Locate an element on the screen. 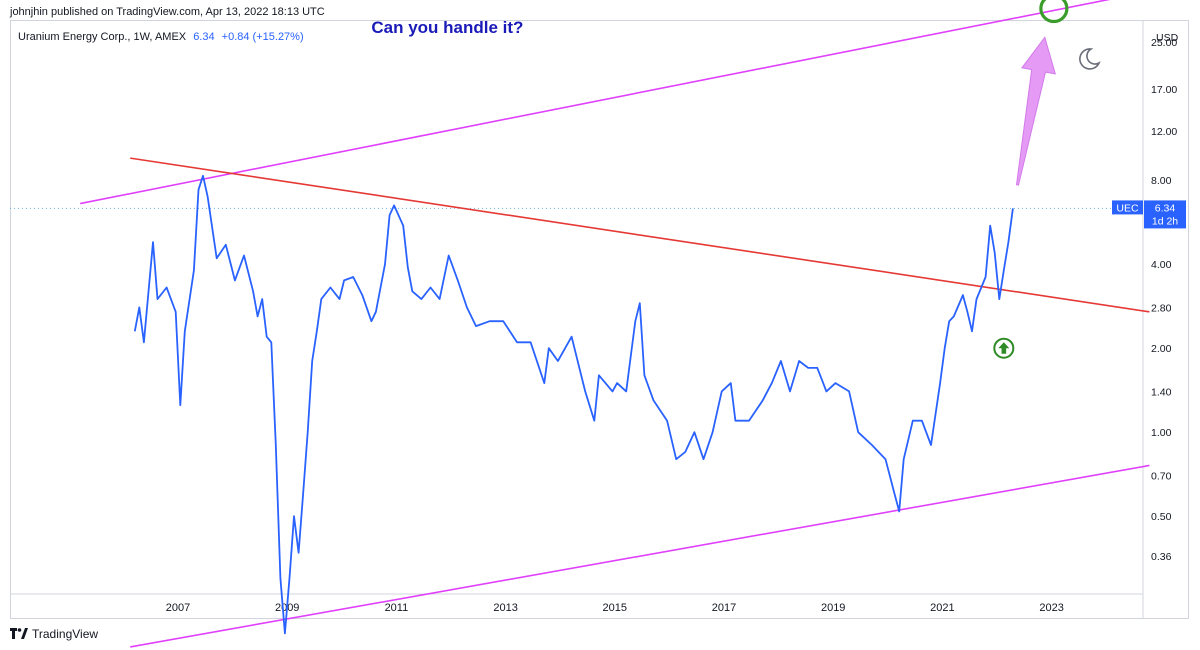 This screenshot has width=1200, height=650. price-tag-ticker: UEC is located at coordinates (1127, 208).